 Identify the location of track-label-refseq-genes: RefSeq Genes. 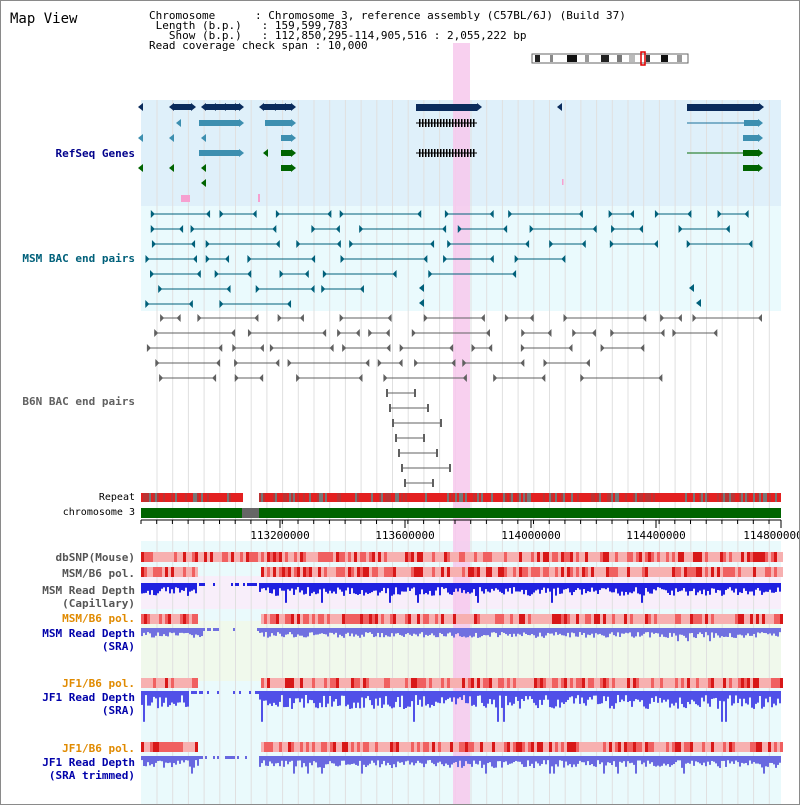
(95, 153).